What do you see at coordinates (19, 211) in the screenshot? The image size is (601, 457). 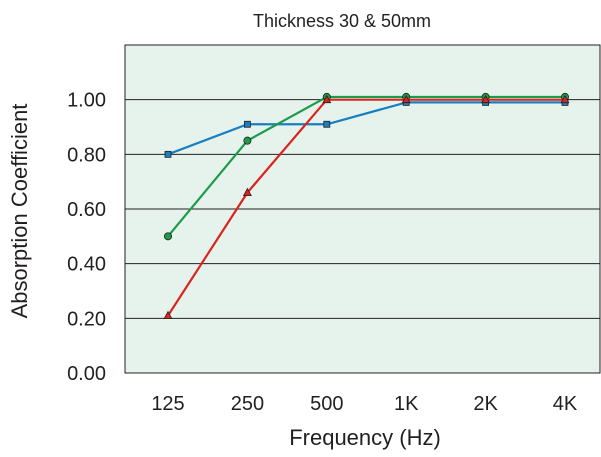 I see `y-axis-label: Absorption Coefficient` at bounding box center [19, 211].